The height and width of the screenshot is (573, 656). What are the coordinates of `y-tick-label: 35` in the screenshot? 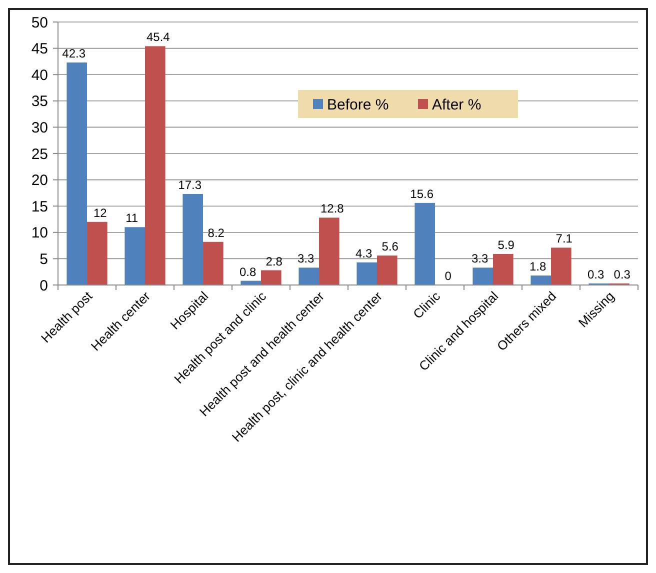 It's located at (39, 101).